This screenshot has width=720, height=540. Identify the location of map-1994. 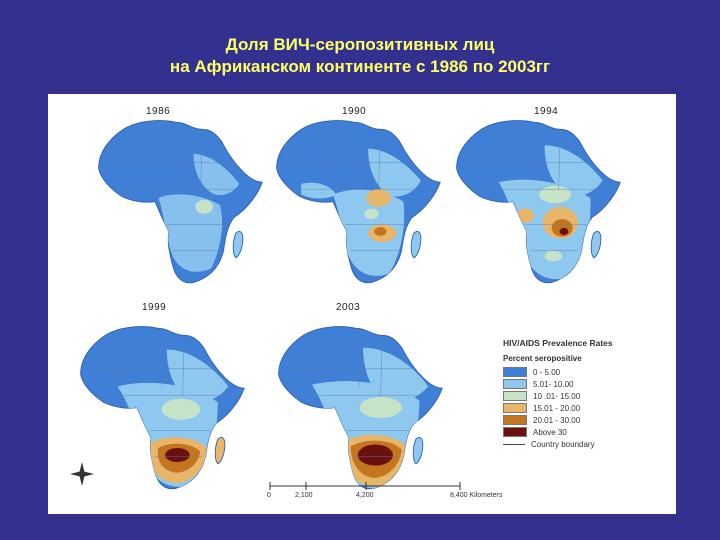
(538, 202).